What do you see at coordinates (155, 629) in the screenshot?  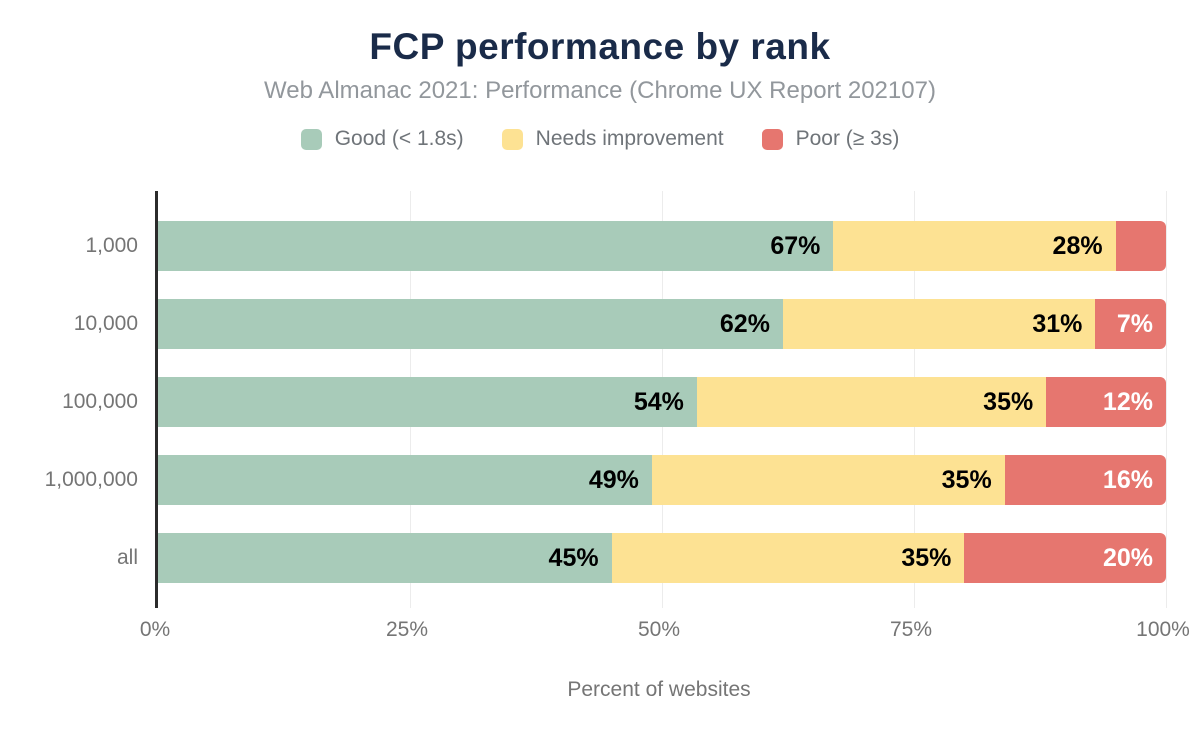 I see `x-axis-tick: 0%` at bounding box center [155, 629].